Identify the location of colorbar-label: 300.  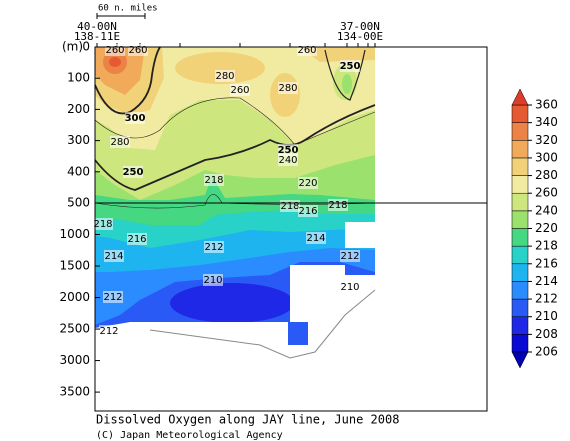
(546, 157).